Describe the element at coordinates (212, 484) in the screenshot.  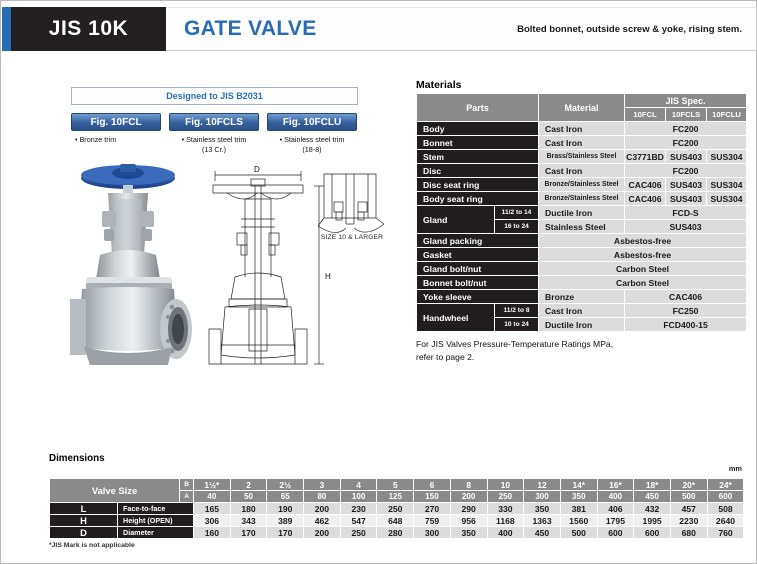
I see `size-b: 1½*` at that location.